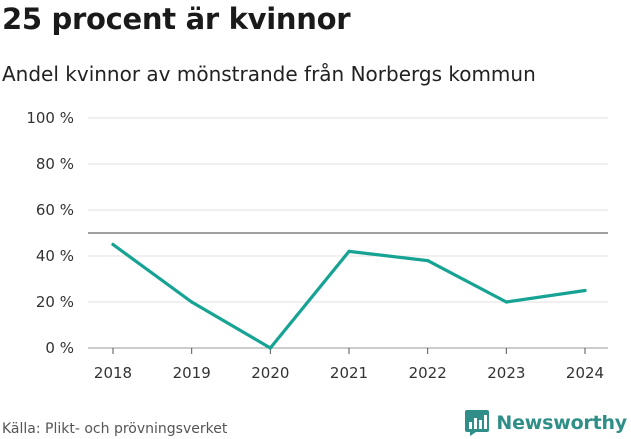 Image resolution: width=631 pixels, height=439 pixels. Describe the element at coordinates (192, 373) in the screenshot. I see `x-tick-label: 2019` at that location.